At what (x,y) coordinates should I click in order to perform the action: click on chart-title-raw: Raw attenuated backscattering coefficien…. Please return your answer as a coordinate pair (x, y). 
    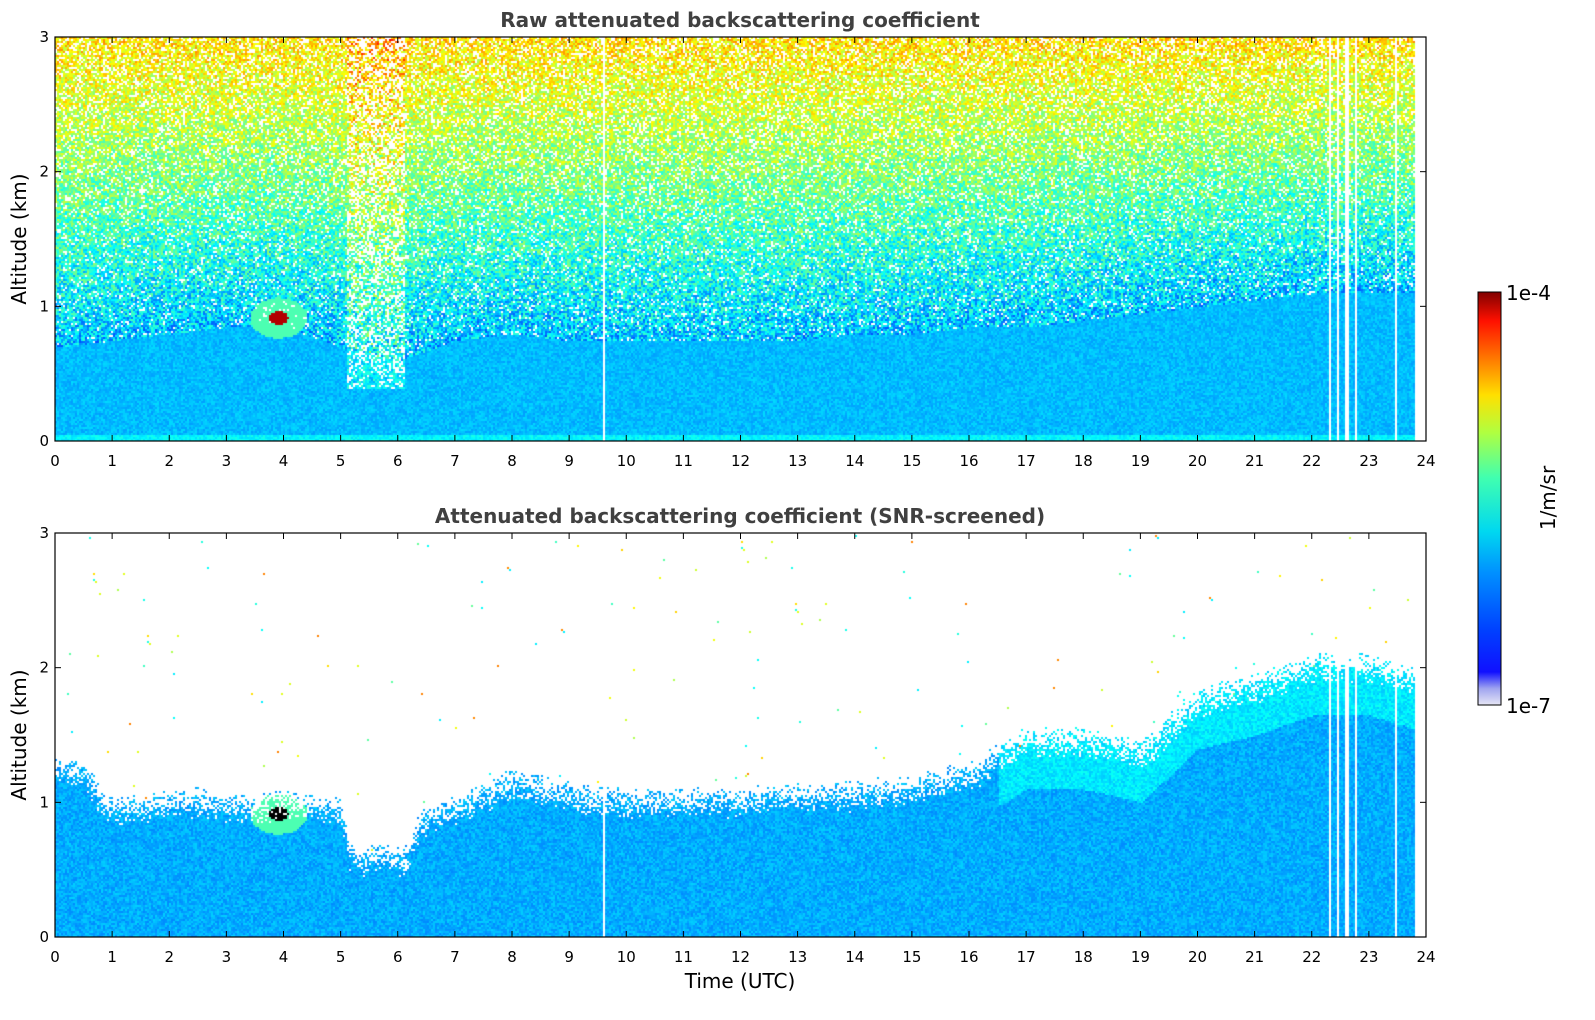
    Looking at the image, I should click on (740, 20).